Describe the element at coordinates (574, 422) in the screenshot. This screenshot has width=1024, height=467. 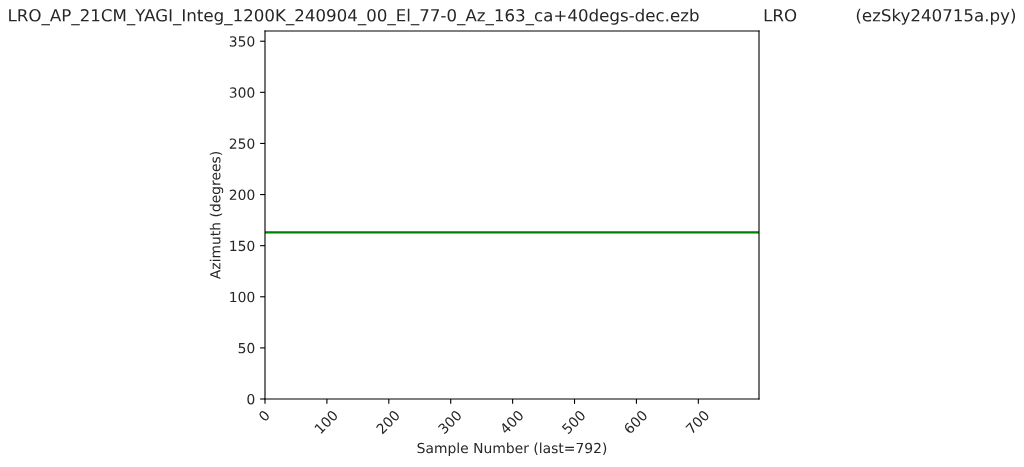
I see `x-tick-label: 500` at that location.